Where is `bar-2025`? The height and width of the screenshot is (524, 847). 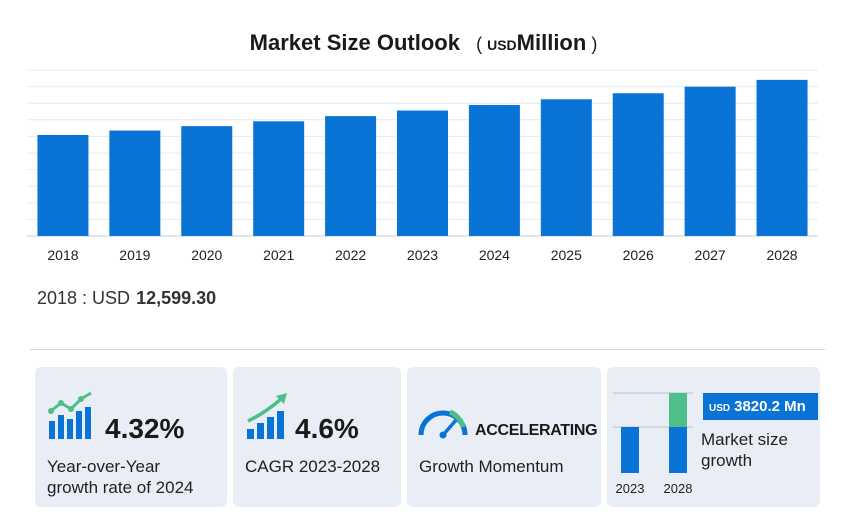
bar-2025 is located at coordinates (566, 167).